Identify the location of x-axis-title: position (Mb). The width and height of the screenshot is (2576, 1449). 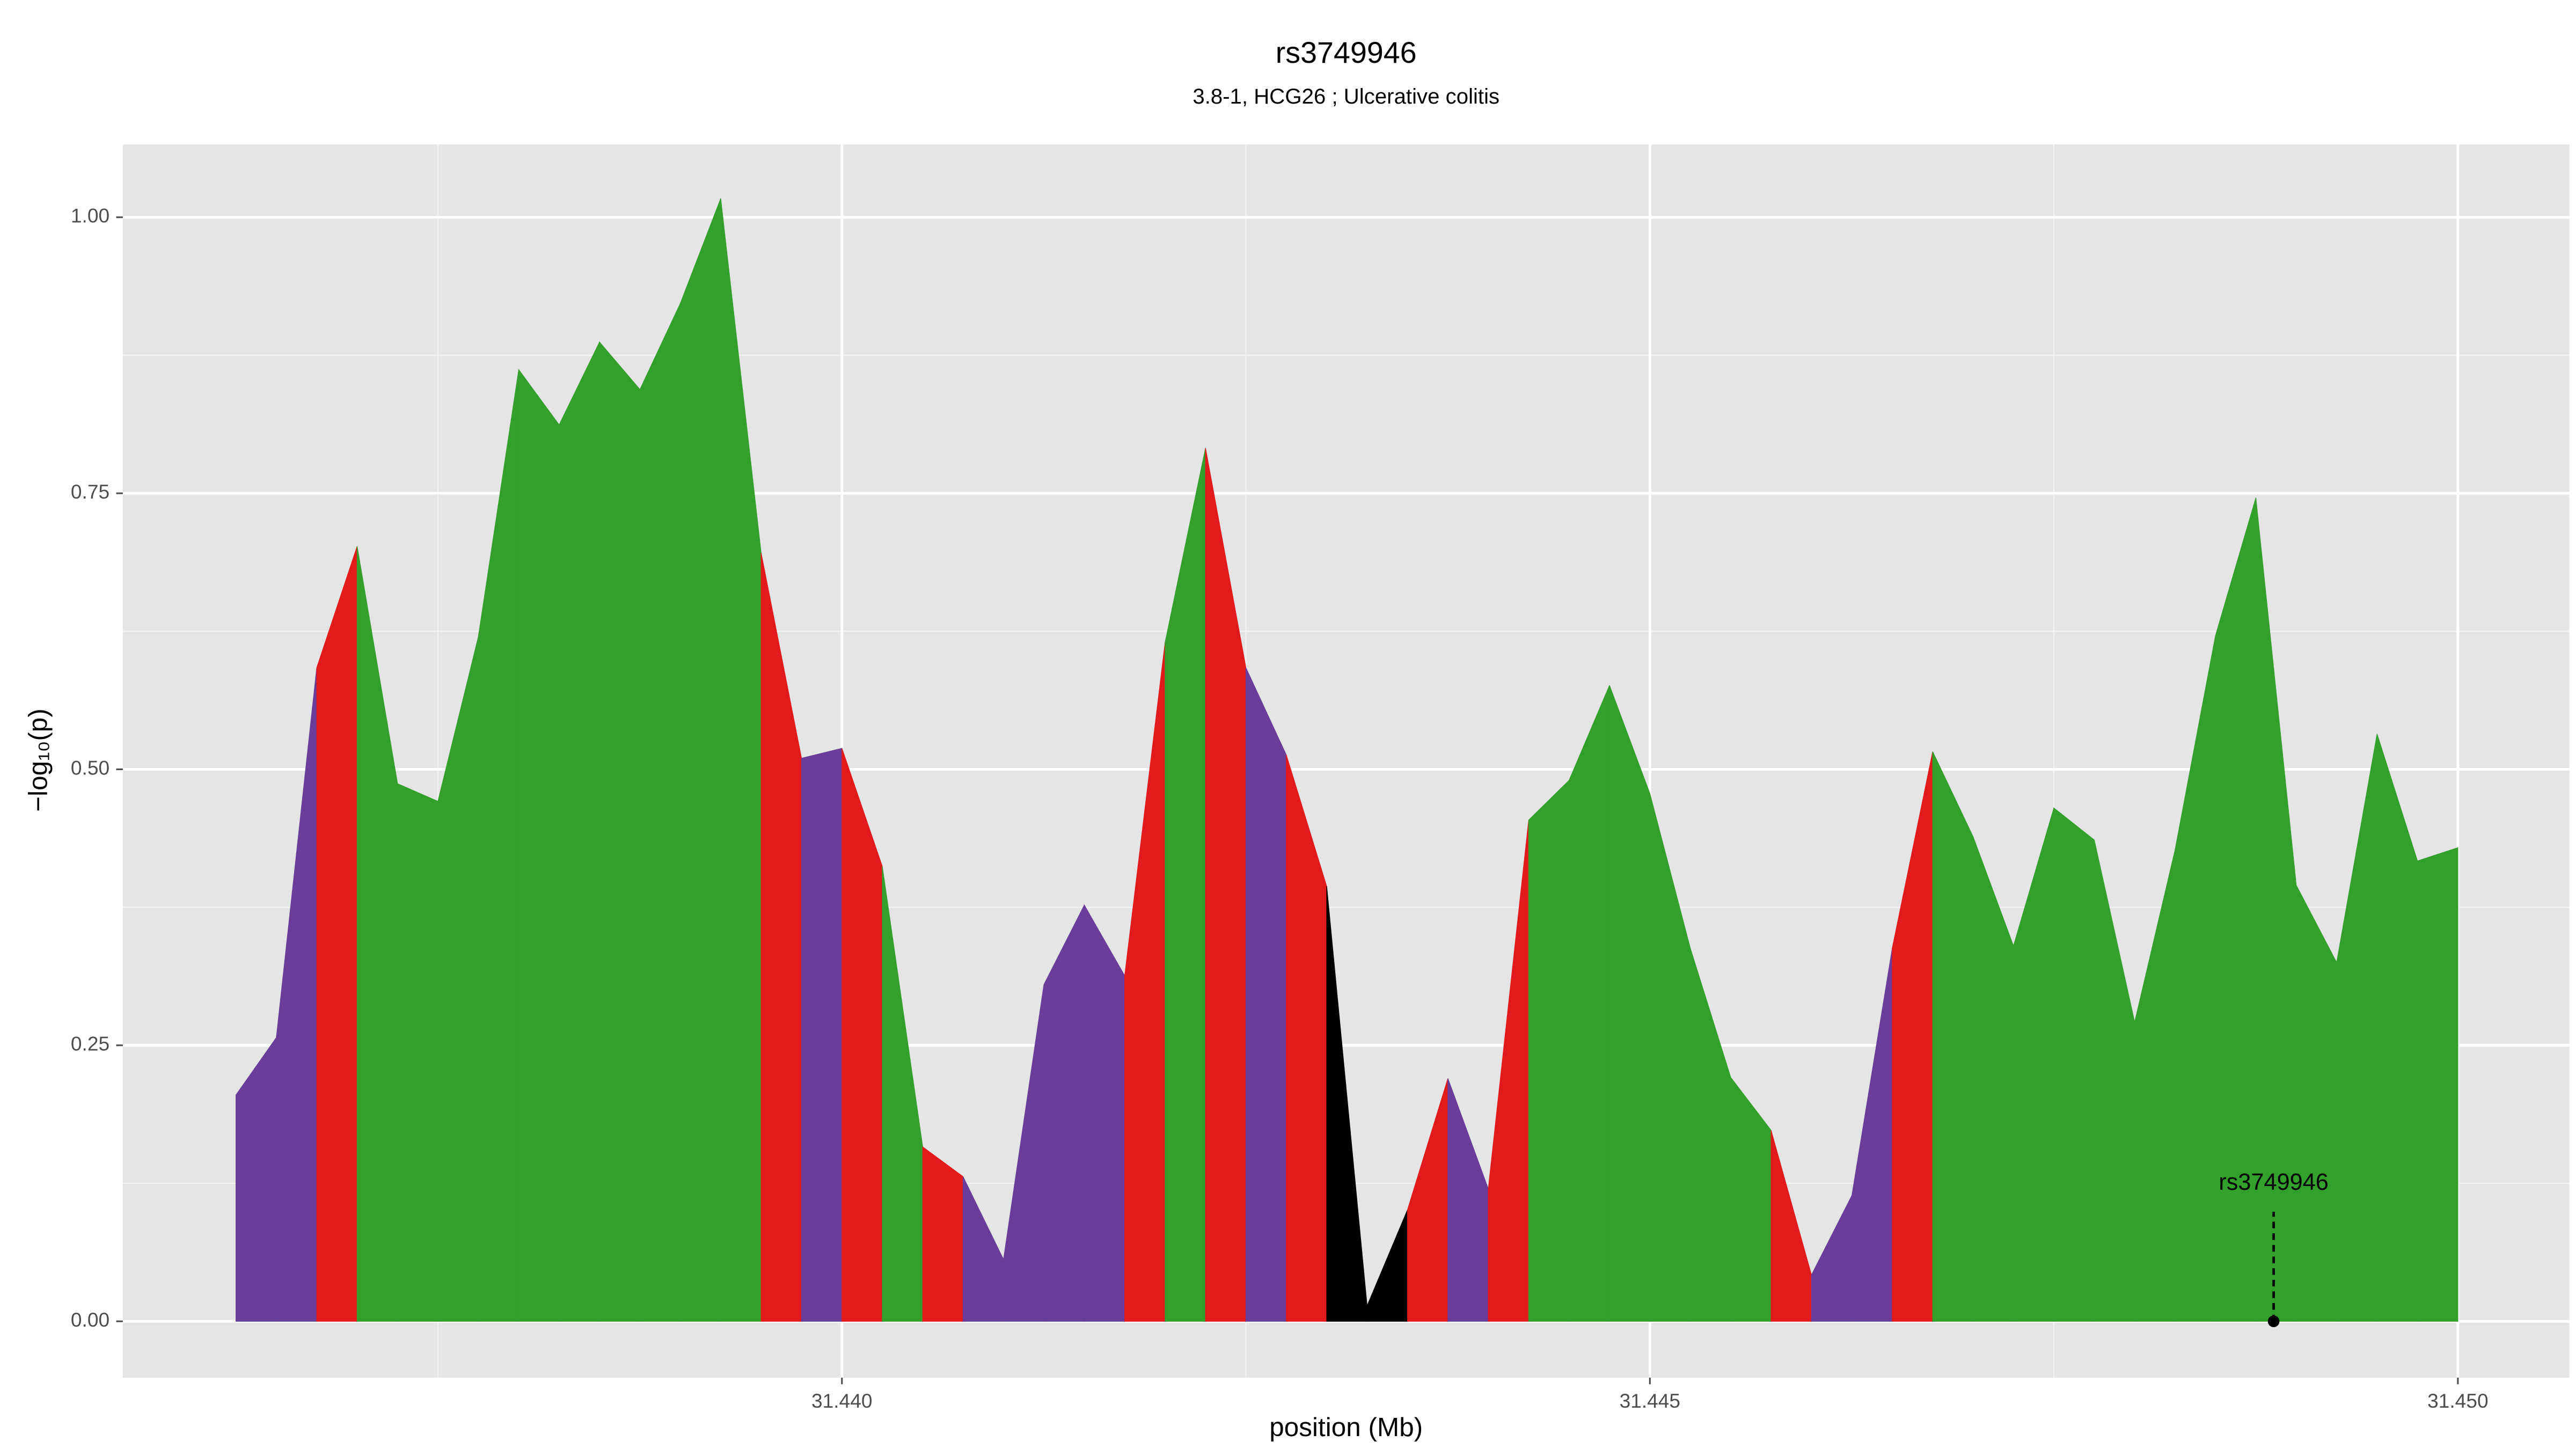
(1346, 1427).